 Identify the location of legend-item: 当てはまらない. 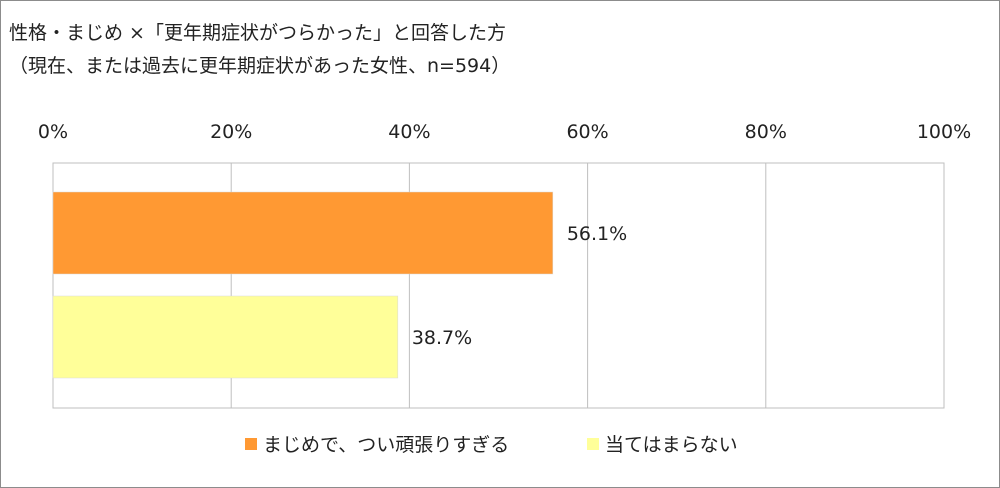
(662, 443).